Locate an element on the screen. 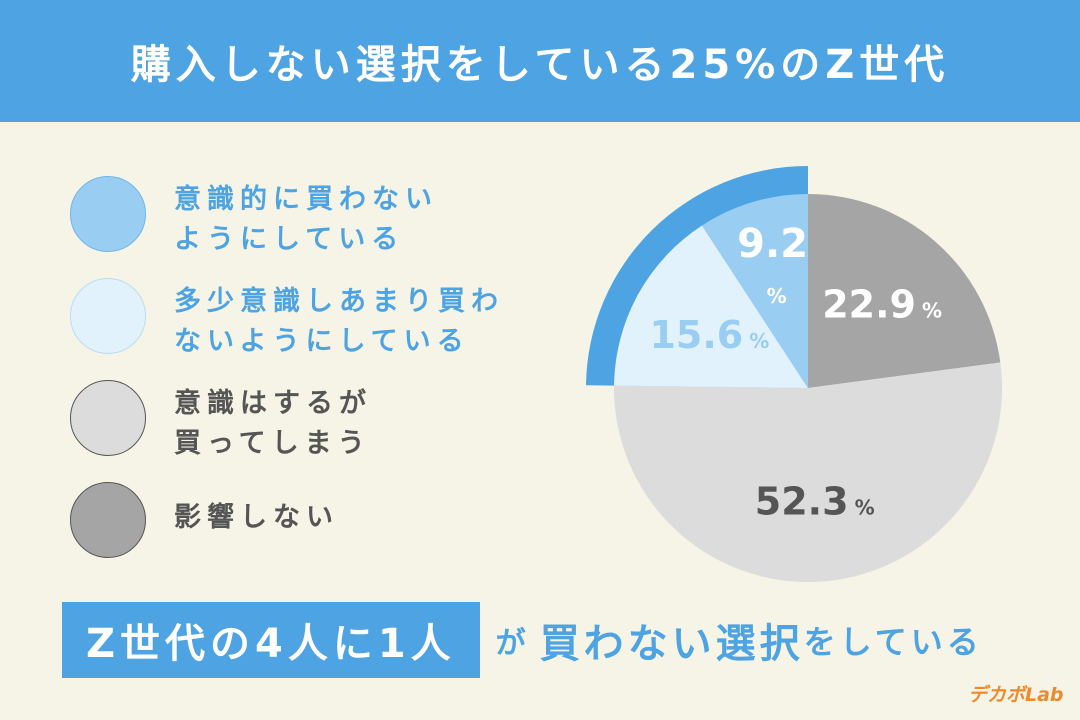  slice-conscious-not-buy is located at coordinates (754, 291).